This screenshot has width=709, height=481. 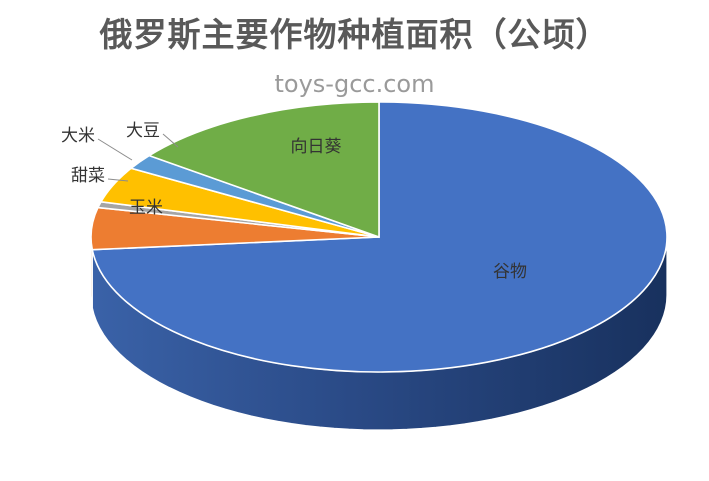 What do you see at coordinates (354, 84) in the screenshot?
I see `watermark-text: toys-gcc.com` at bounding box center [354, 84].